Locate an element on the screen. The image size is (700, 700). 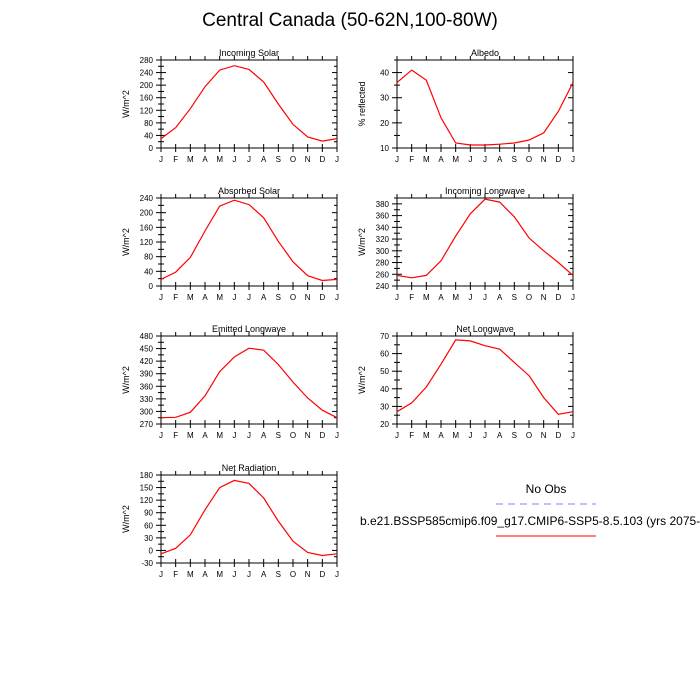
y-axis-label: % reflected is located at coordinates (362, 103).